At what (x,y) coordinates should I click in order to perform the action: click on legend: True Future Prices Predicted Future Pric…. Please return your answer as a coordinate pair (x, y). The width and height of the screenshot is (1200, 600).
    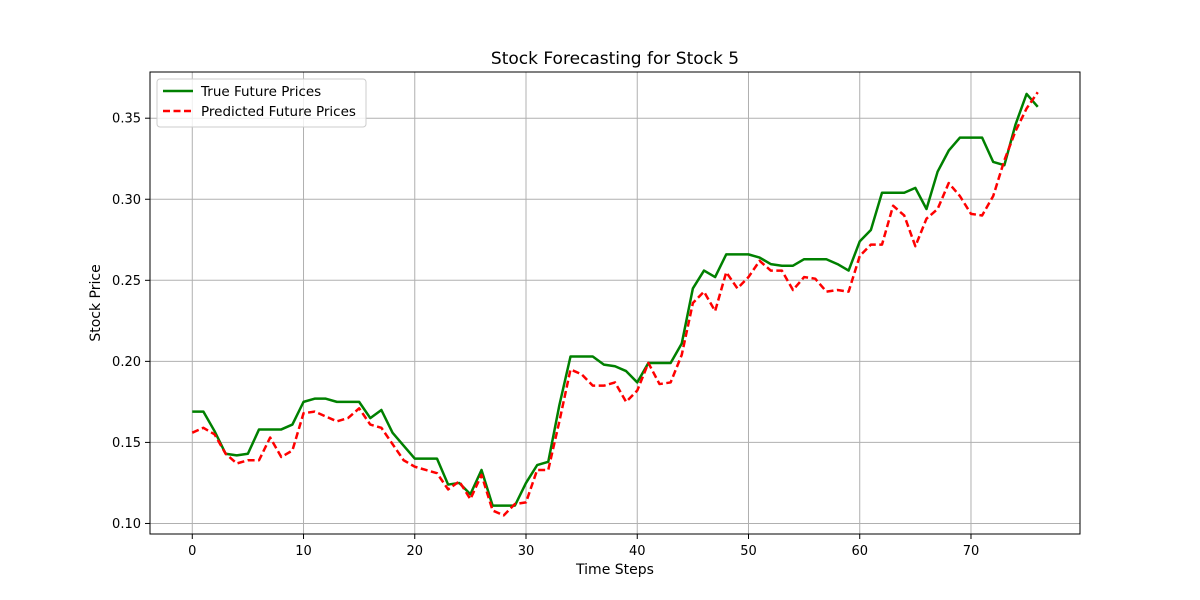
    Looking at the image, I should click on (261, 103).